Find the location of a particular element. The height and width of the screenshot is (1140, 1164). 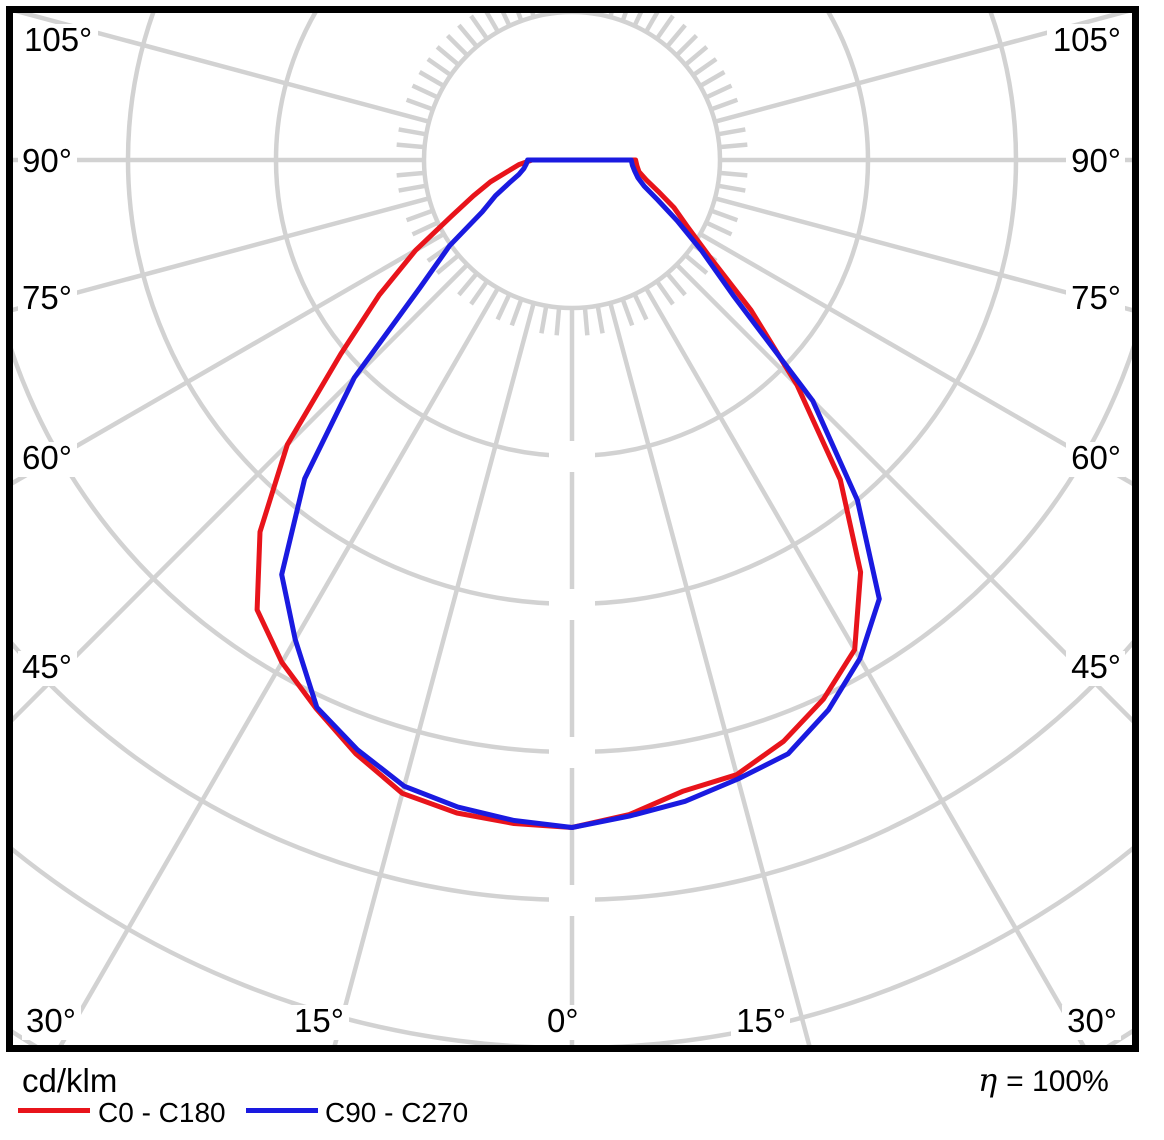

chart-footer: cd/klm C0 - C180 C90 - C270 η = 100% is located at coordinates (582, 1098).